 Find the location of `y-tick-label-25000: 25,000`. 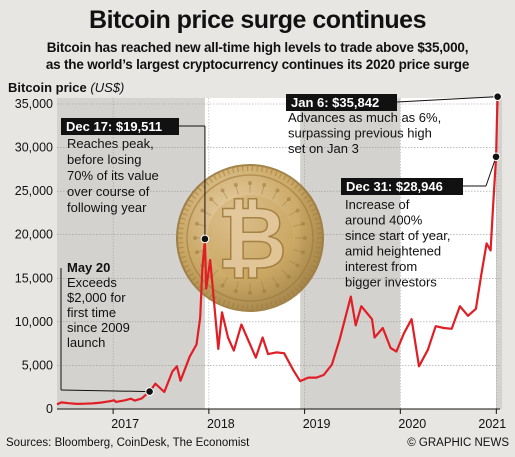

y-tick-label-25000: 25,000 is located at coordinates (34, 191).